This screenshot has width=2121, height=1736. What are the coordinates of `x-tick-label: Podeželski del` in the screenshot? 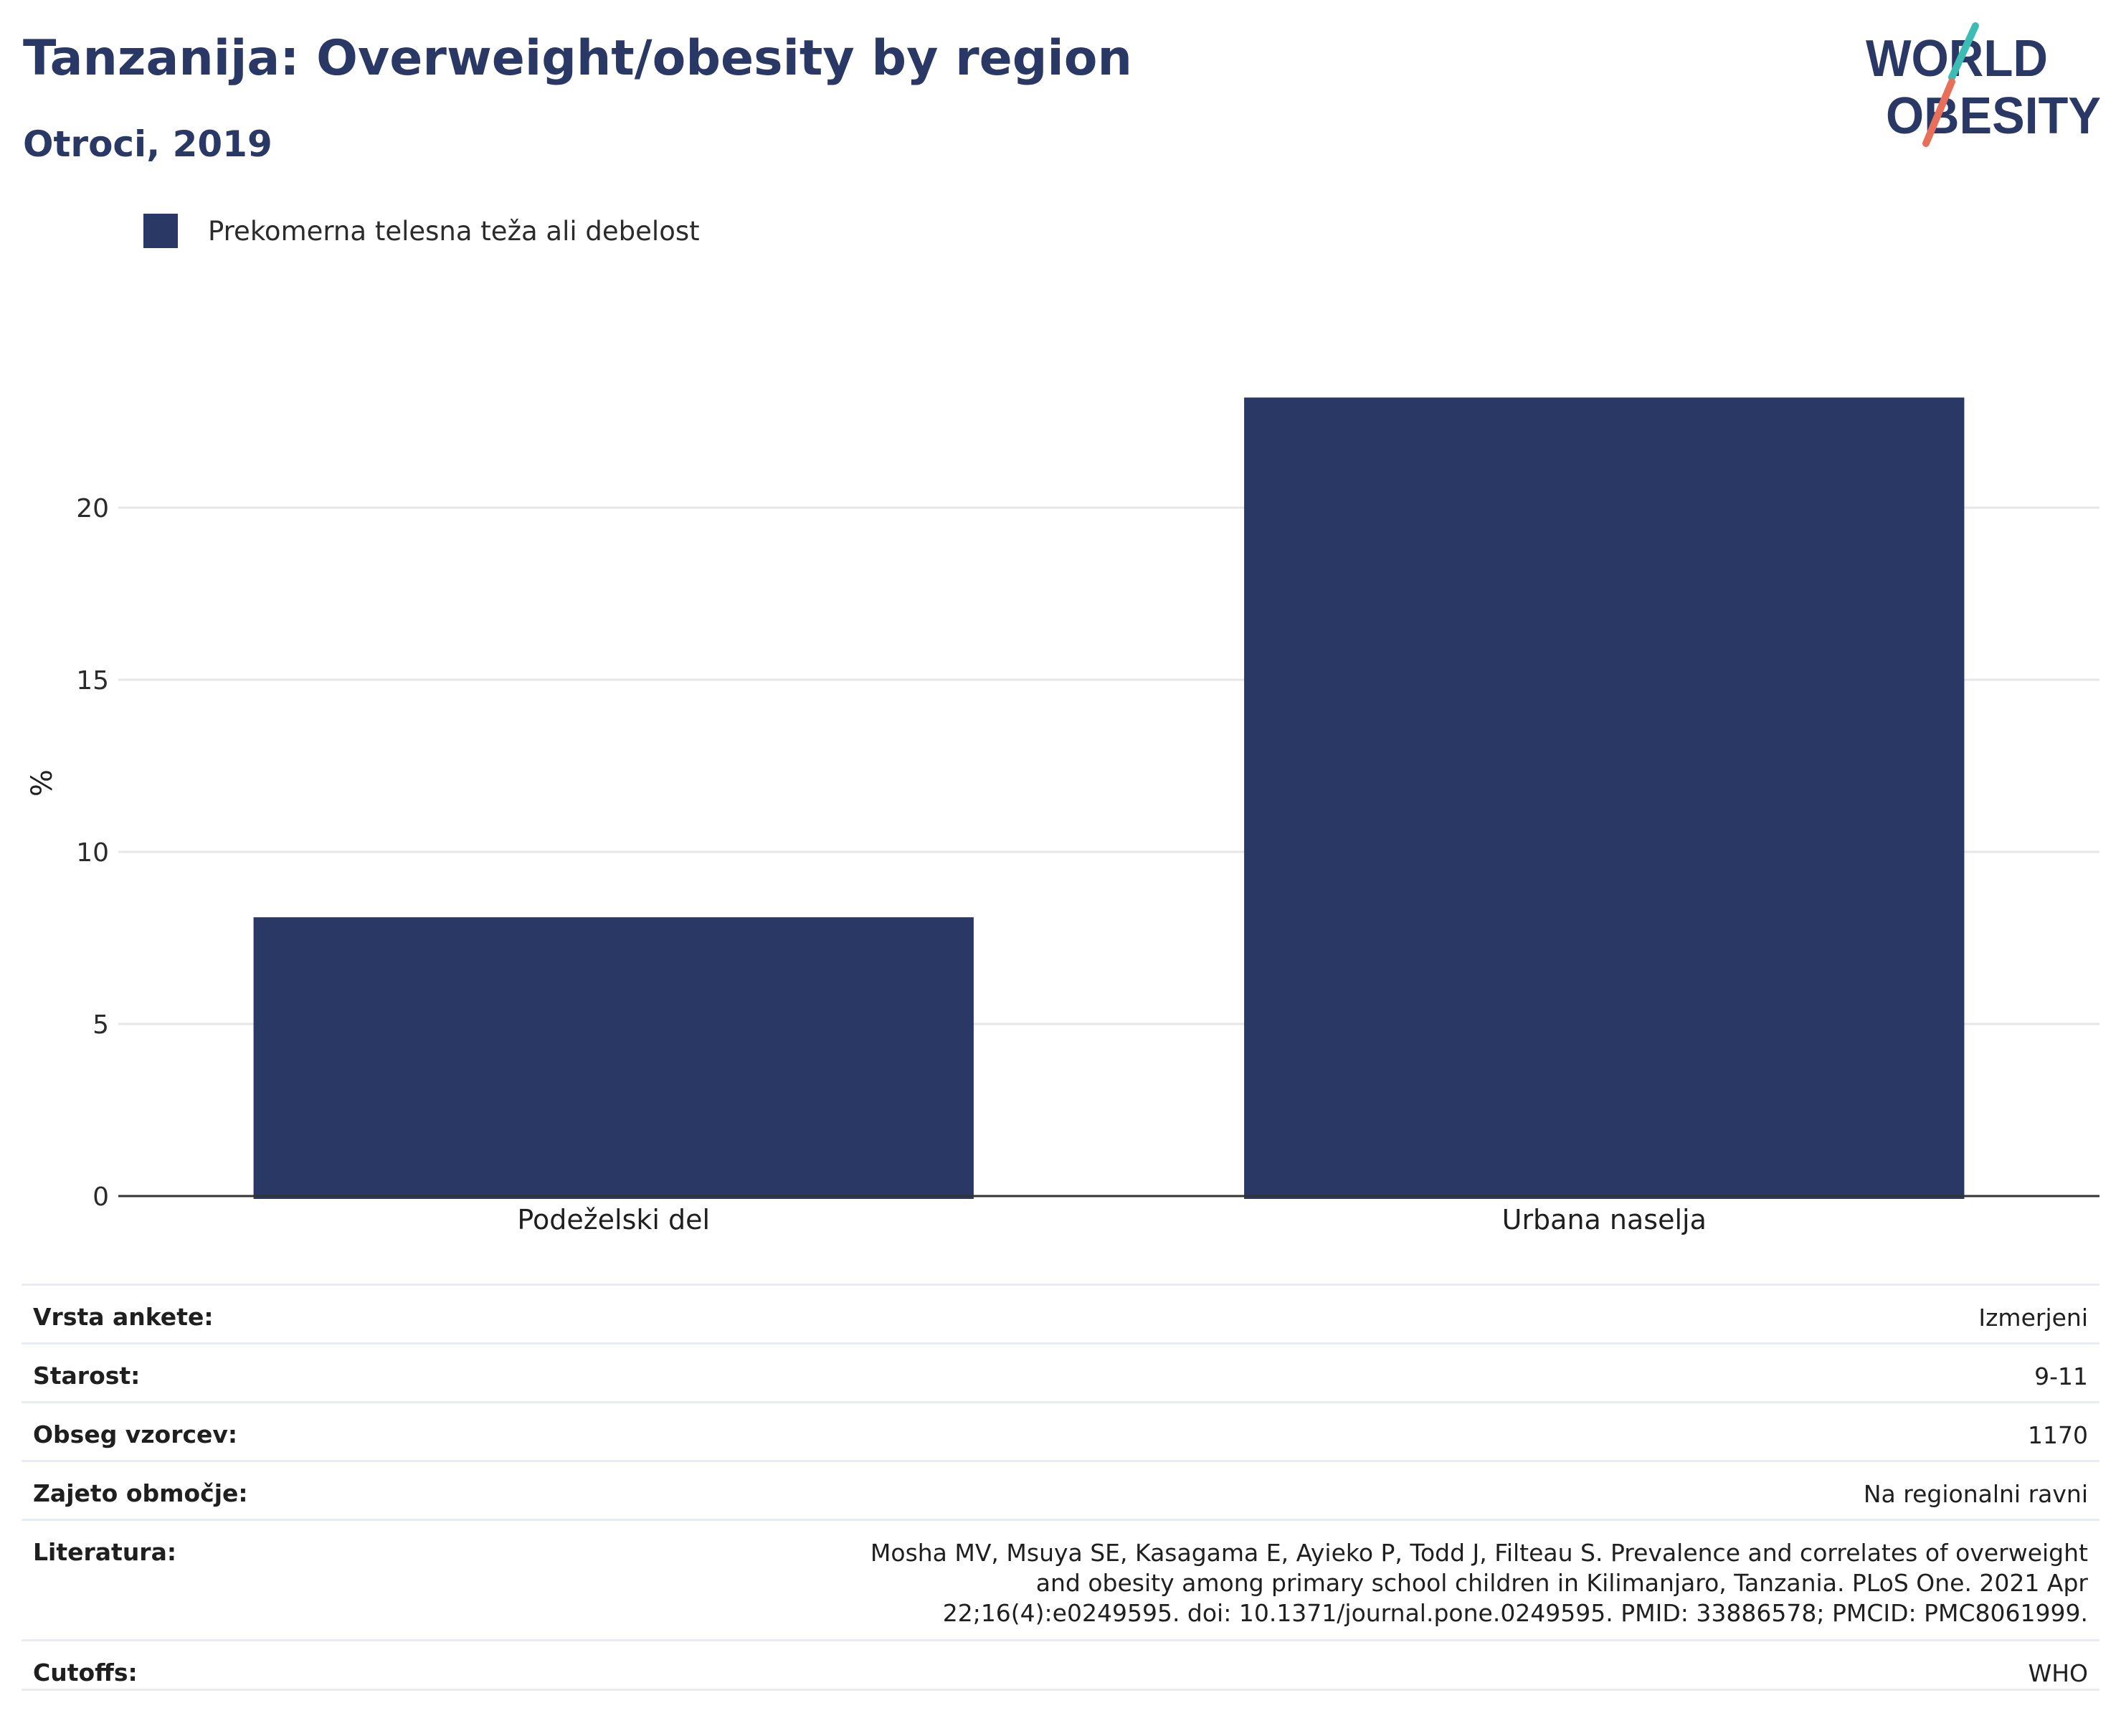 It's located at (613, 1219).